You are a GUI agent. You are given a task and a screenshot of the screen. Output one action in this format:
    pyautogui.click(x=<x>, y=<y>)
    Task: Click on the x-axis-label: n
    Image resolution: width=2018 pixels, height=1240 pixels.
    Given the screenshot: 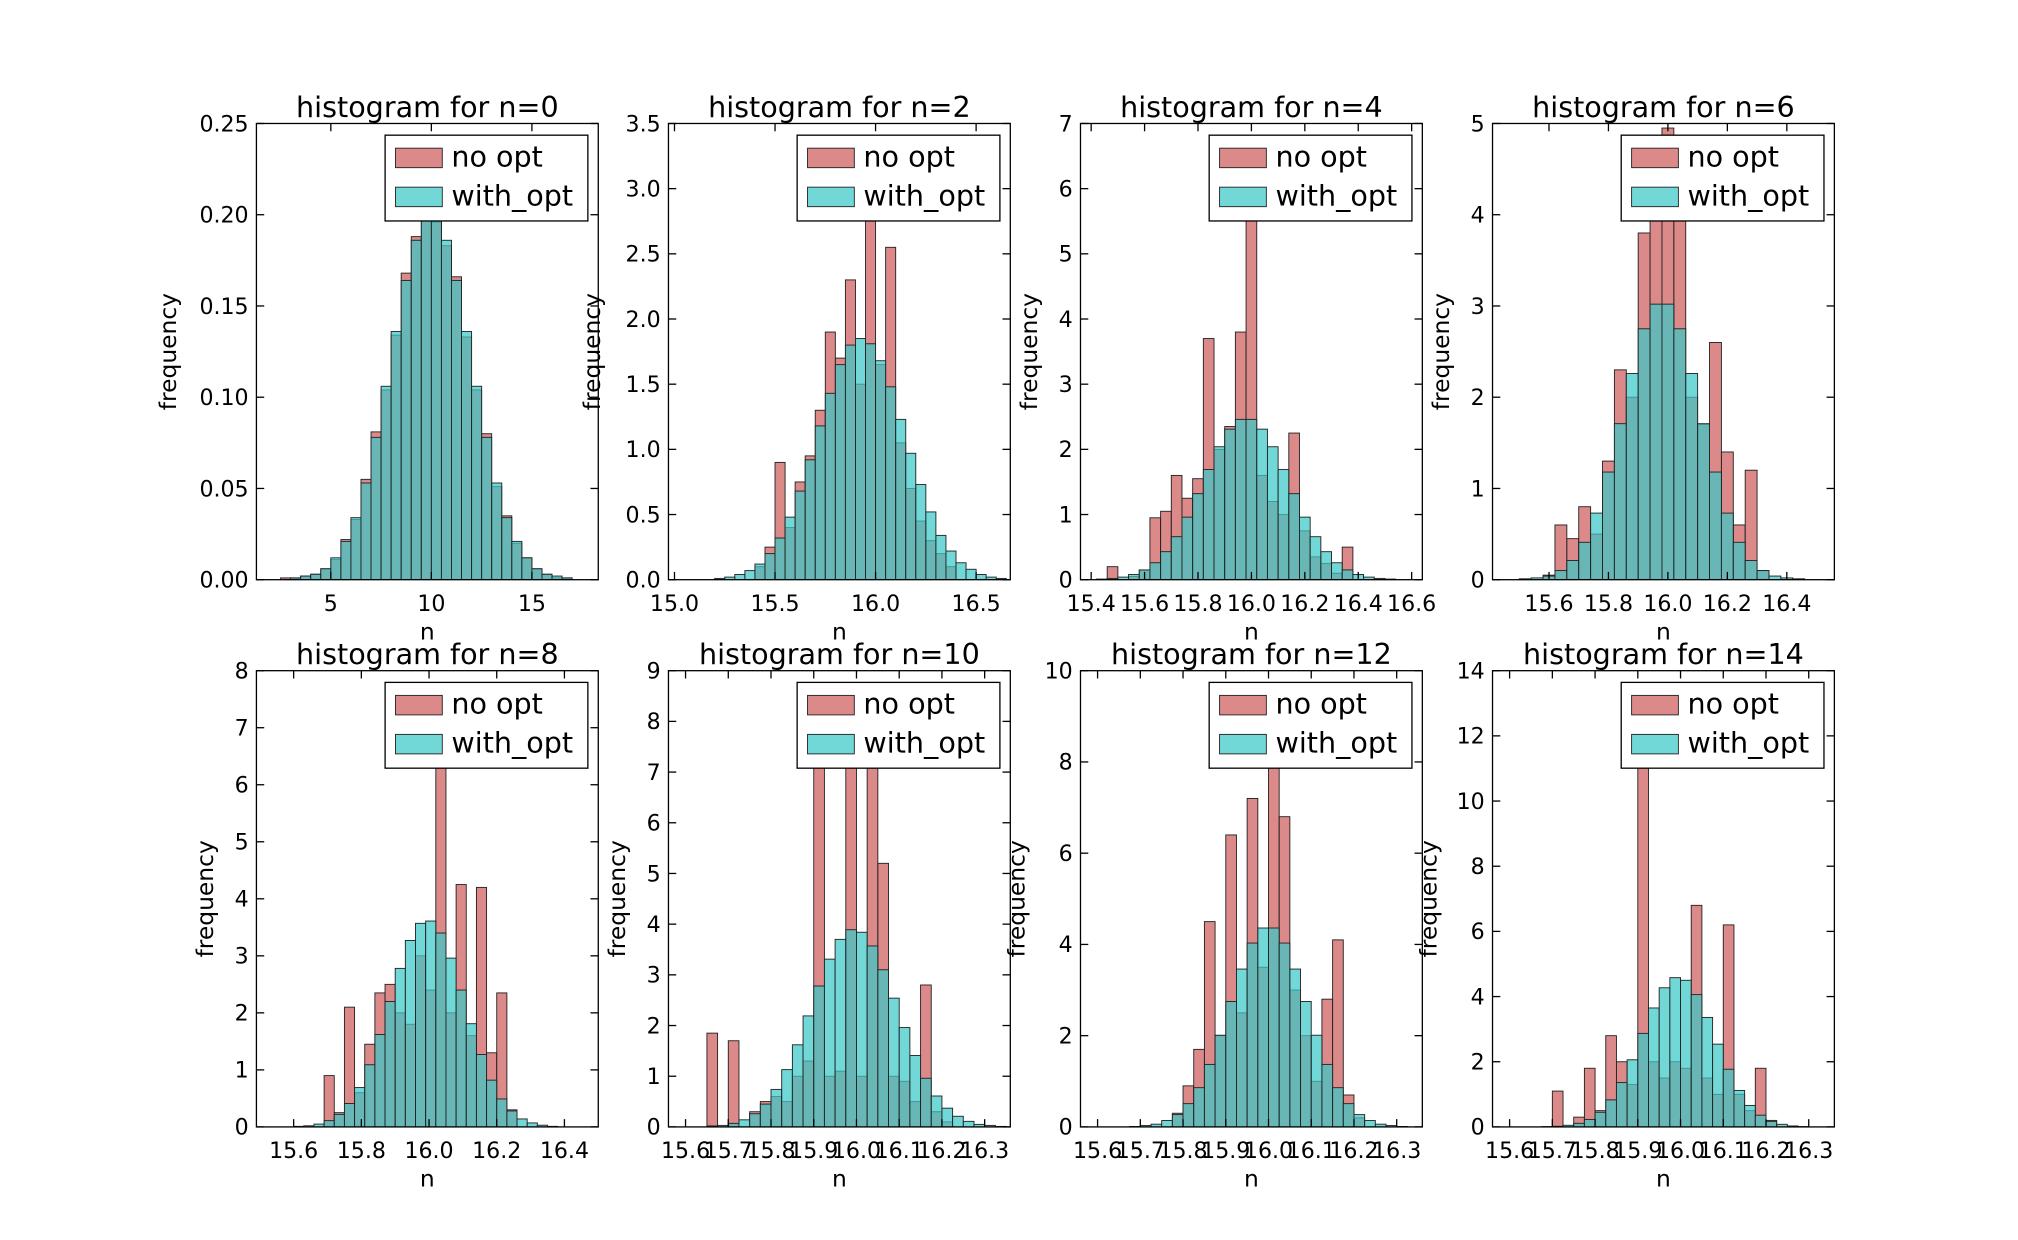 What is the action you would take?
    pyautogui.click(x=427, y=631)
    